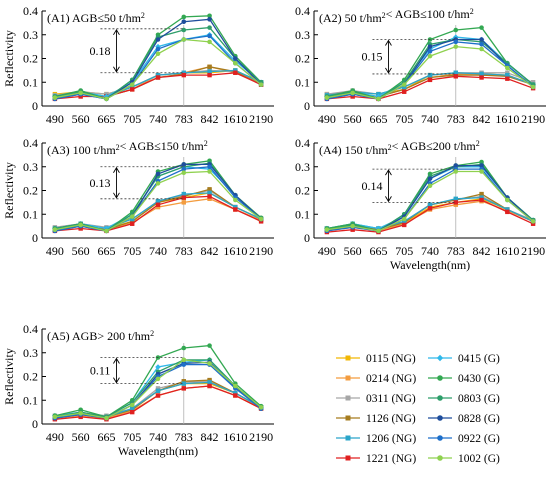 The width and height of the screenshot is (550, 499). I want to click on y-tick-label: 0, so click(307, 238).